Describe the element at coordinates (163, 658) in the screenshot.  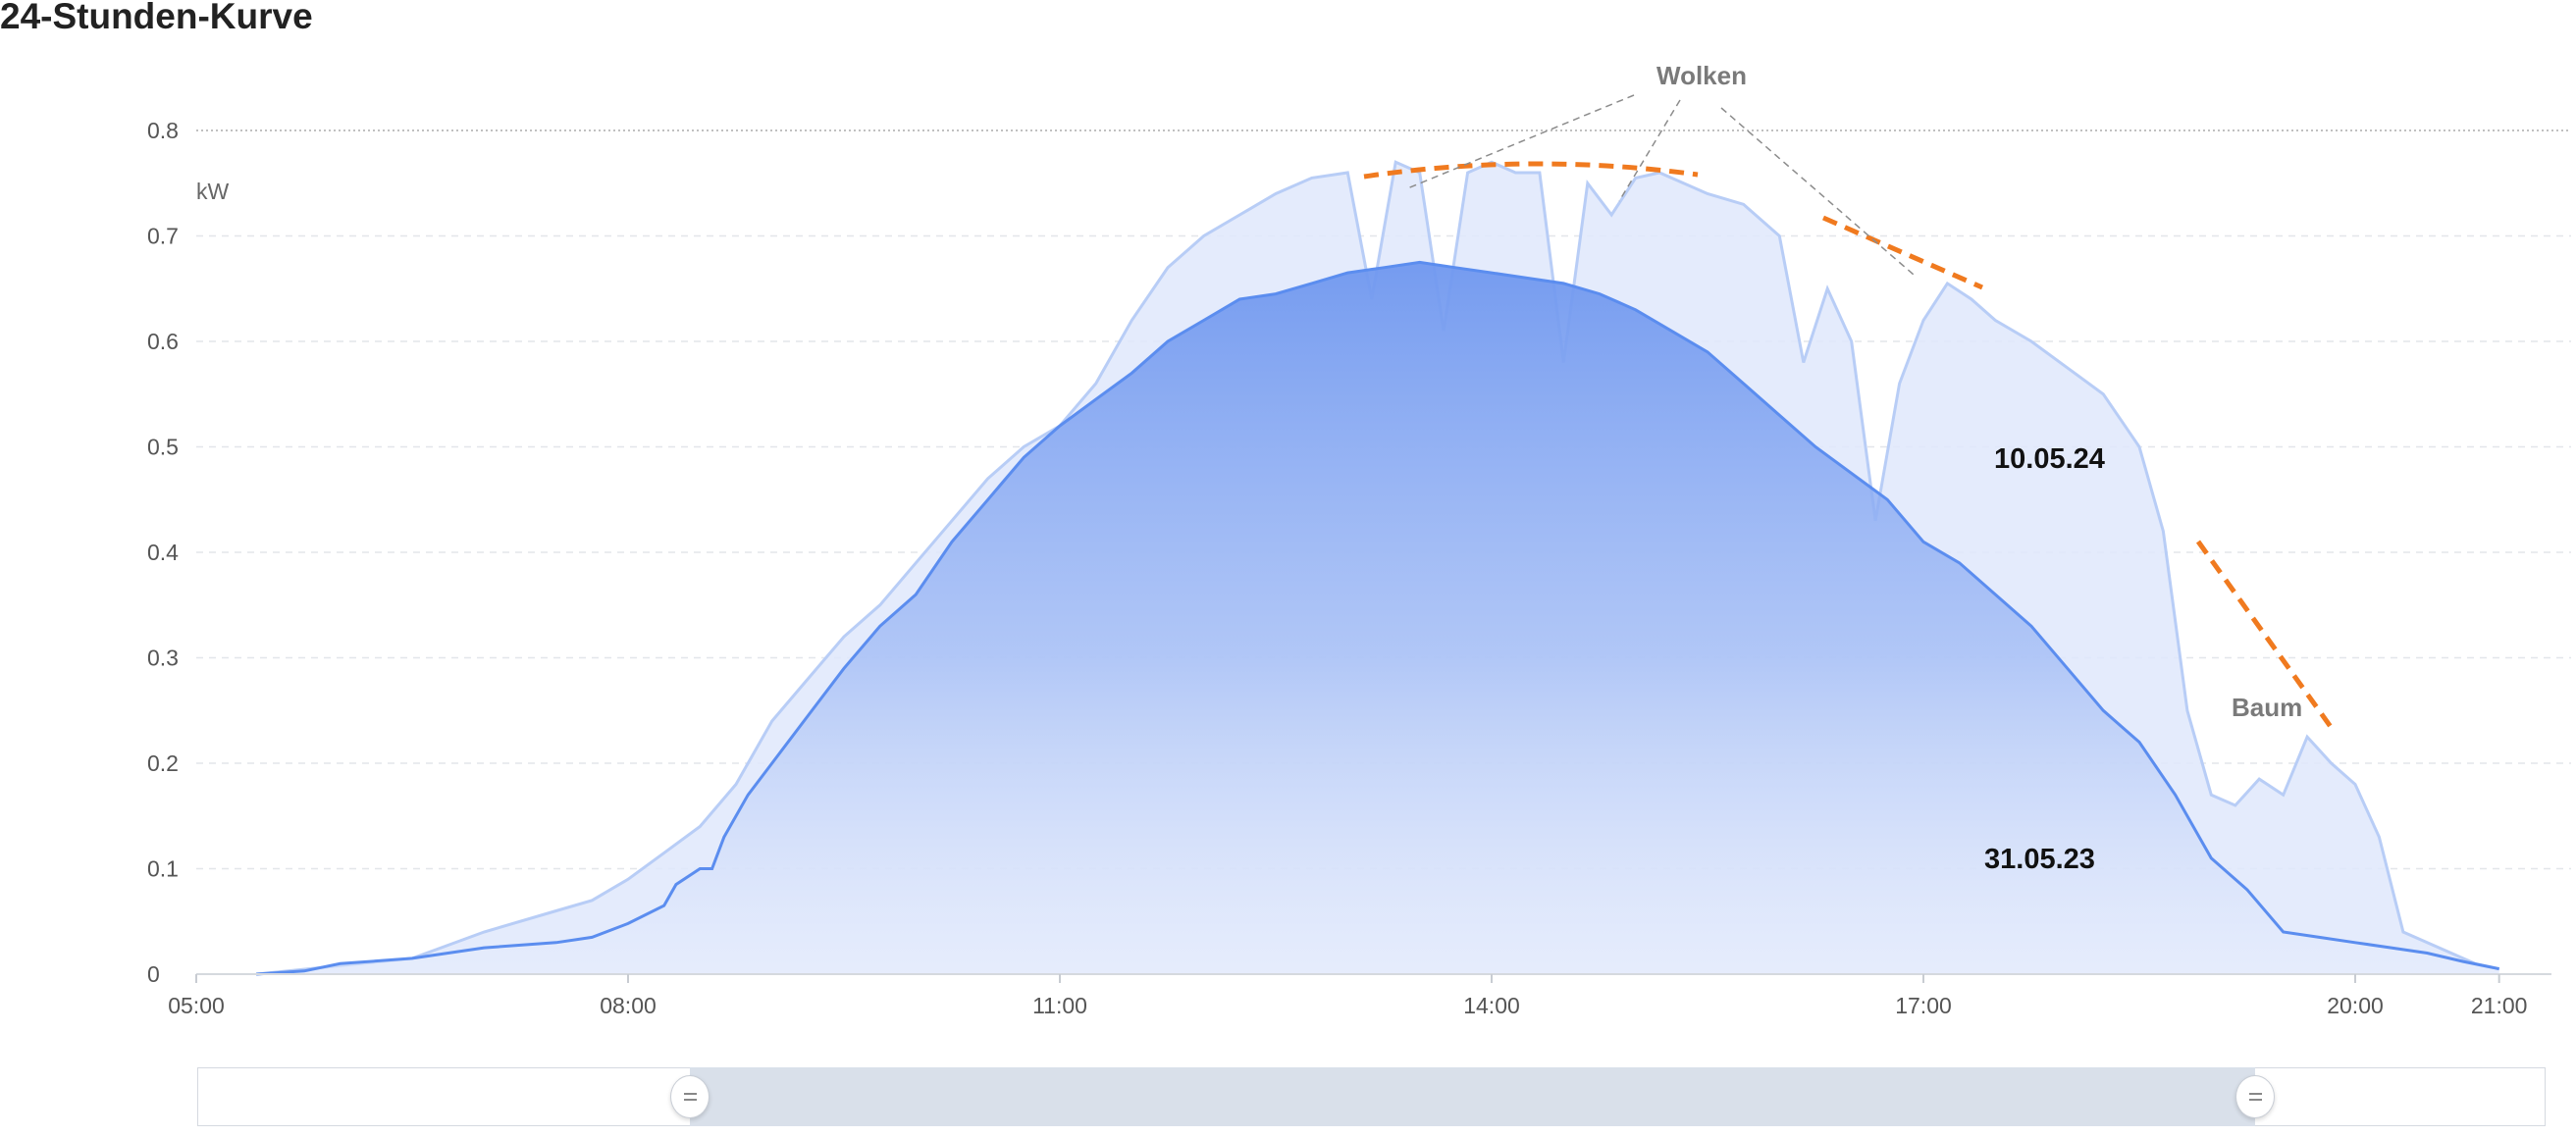
I see `y-tick-label: 0.3` at that location.